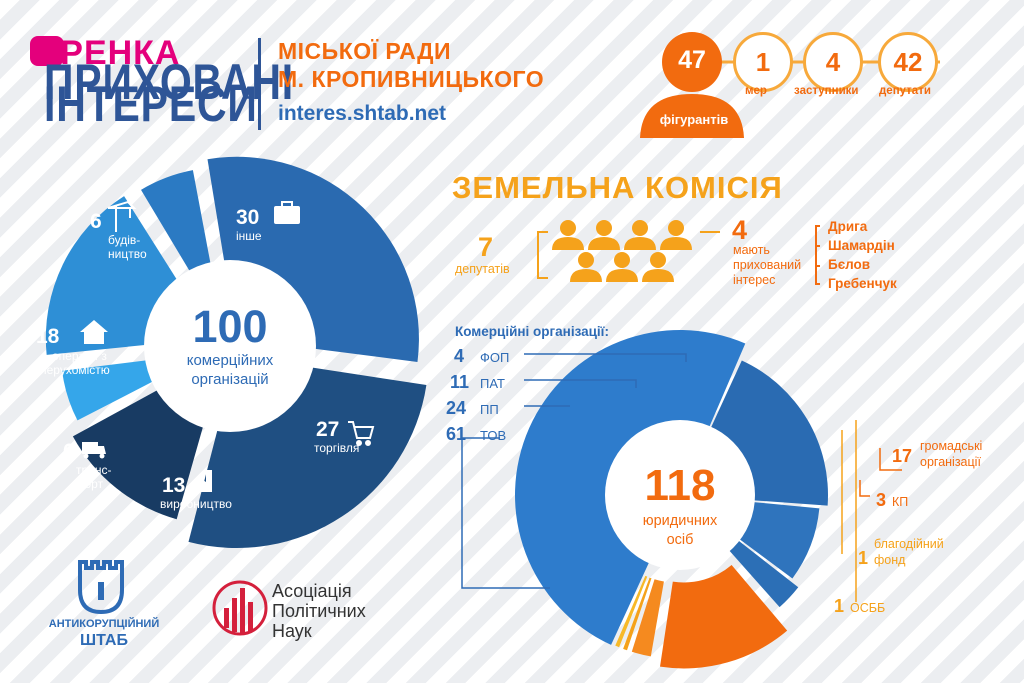 This screenshot has width=1024, height=683. I want to click on figures-deputies-label: депутати, so click(905, 91).